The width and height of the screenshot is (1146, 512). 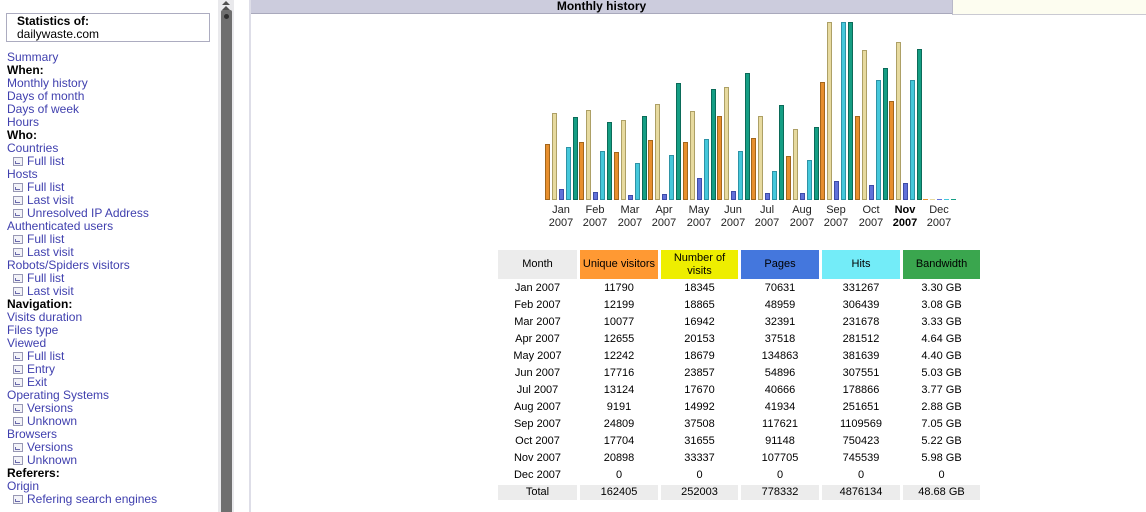 What do you see at coordinates (226, 5) in the screenshot?
I see `scroll-up-icon` at bounding box center [226, 5].